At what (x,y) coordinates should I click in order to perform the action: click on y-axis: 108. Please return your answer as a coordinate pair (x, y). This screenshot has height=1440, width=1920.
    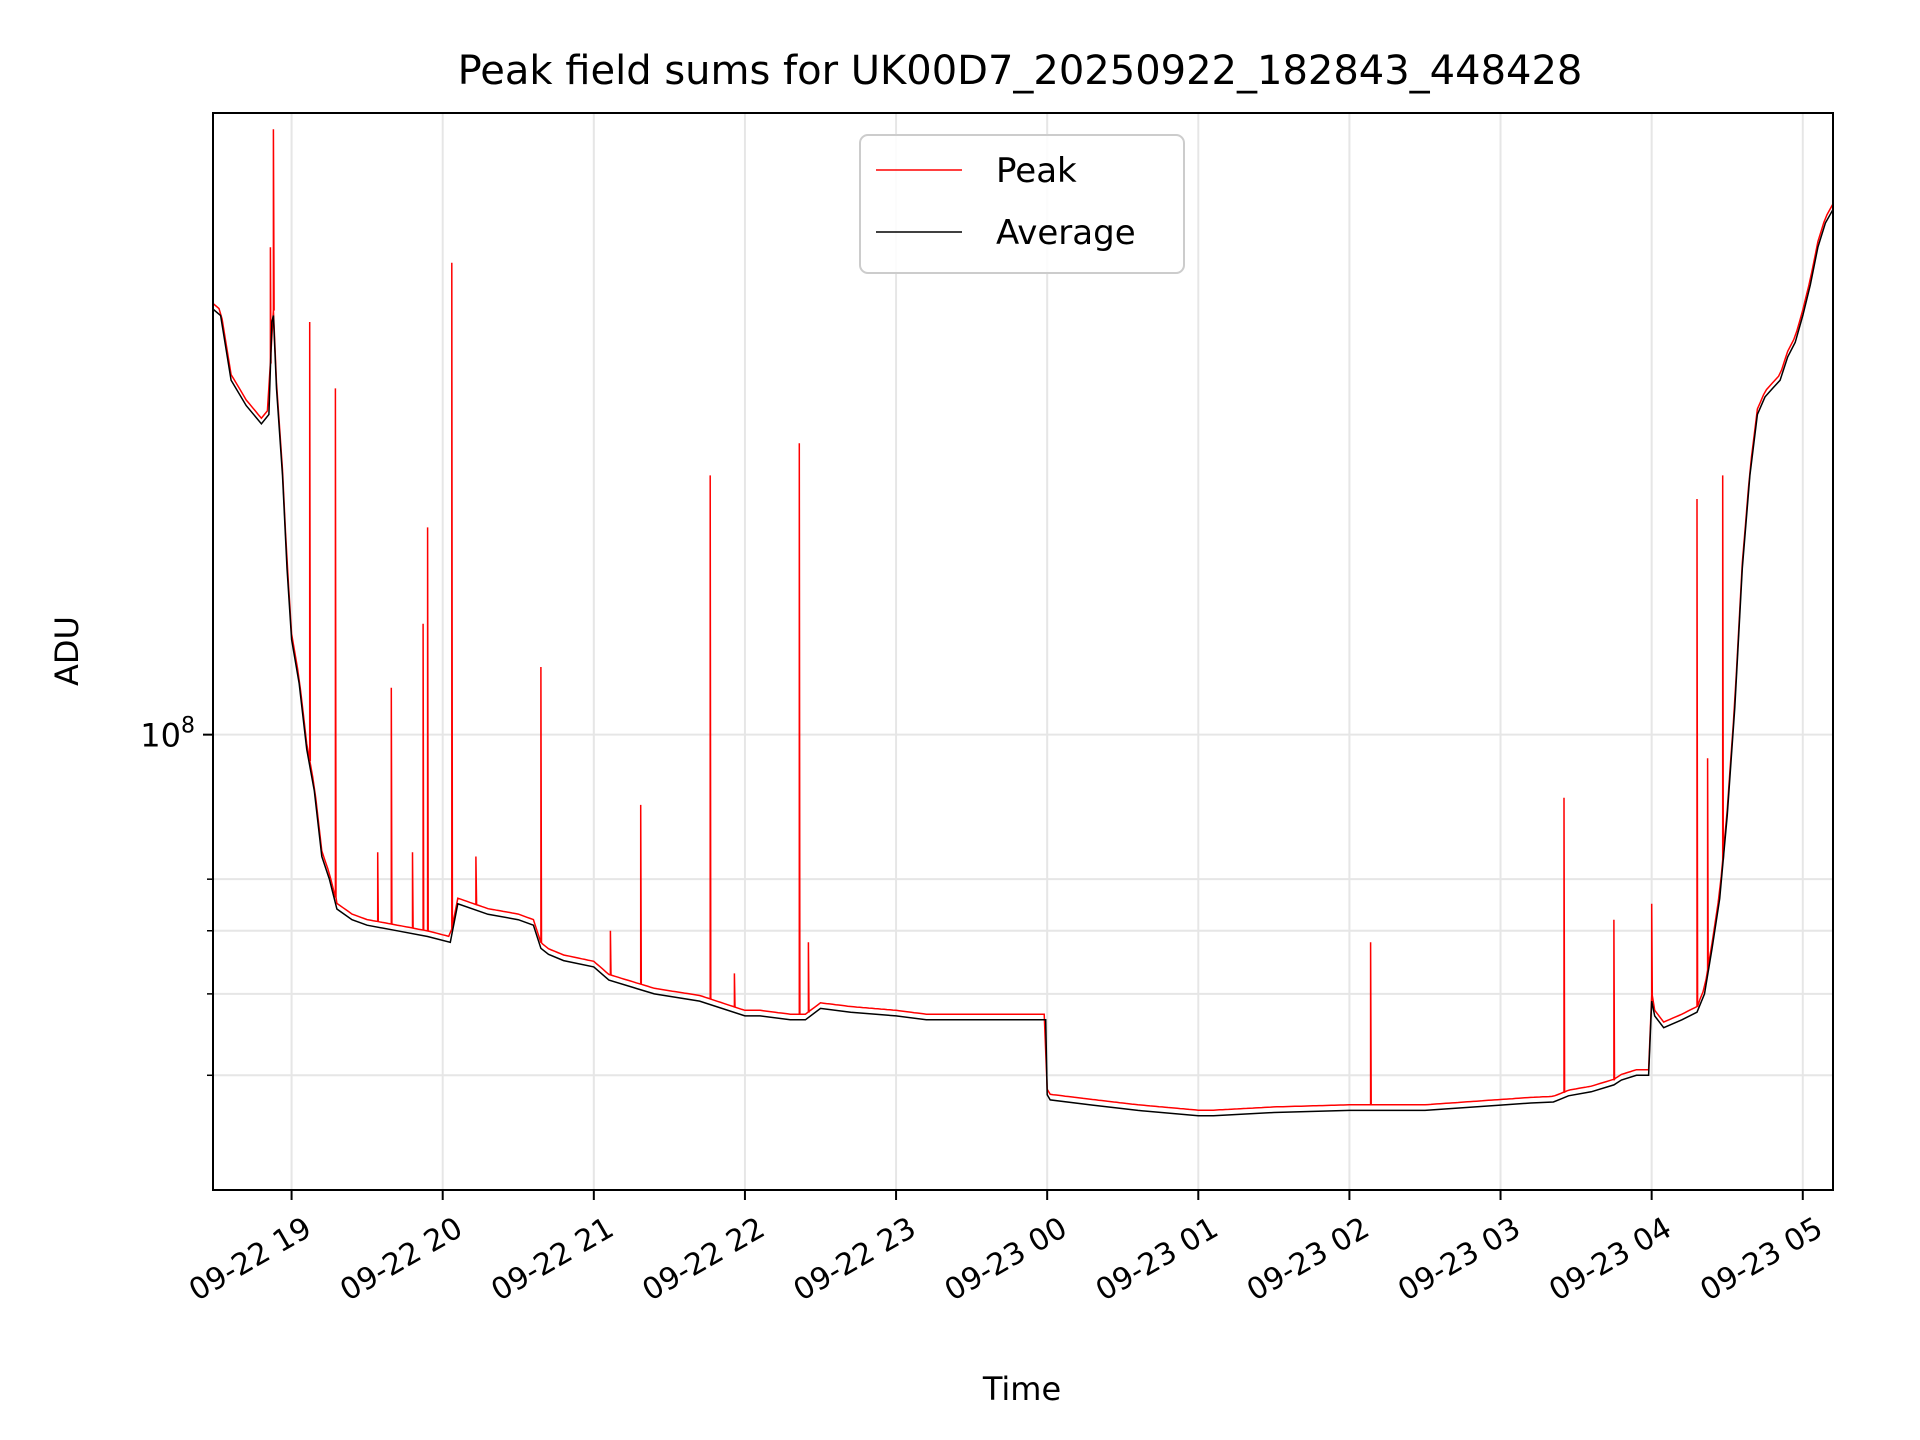
    Looking at the image, I should click on (176, 895).